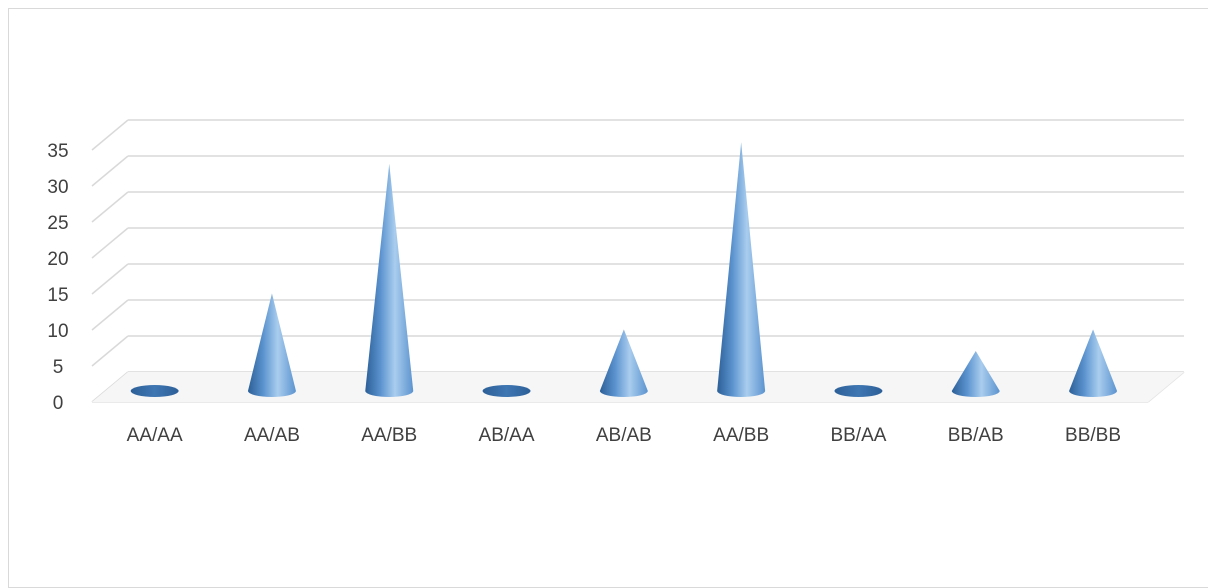  I want to click on y-tick-label: 10, so click(57, 331).